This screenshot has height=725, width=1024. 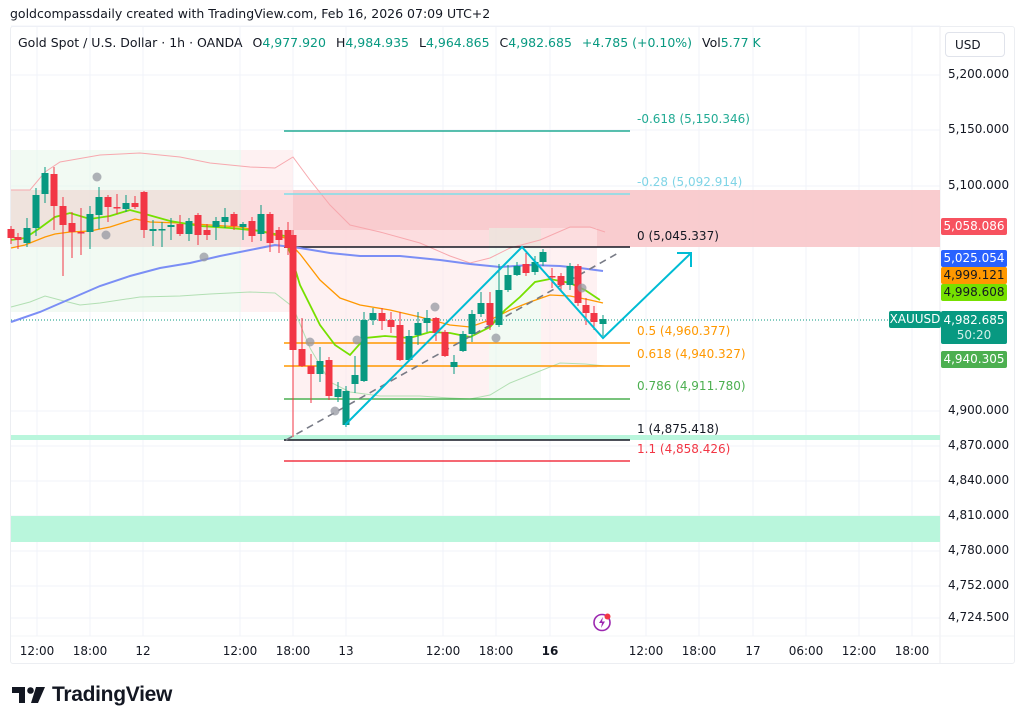 What do you see at coordinates (307, 283) in the screenshot?
I see `ma-blue-line` at bounding box center [307, 283].